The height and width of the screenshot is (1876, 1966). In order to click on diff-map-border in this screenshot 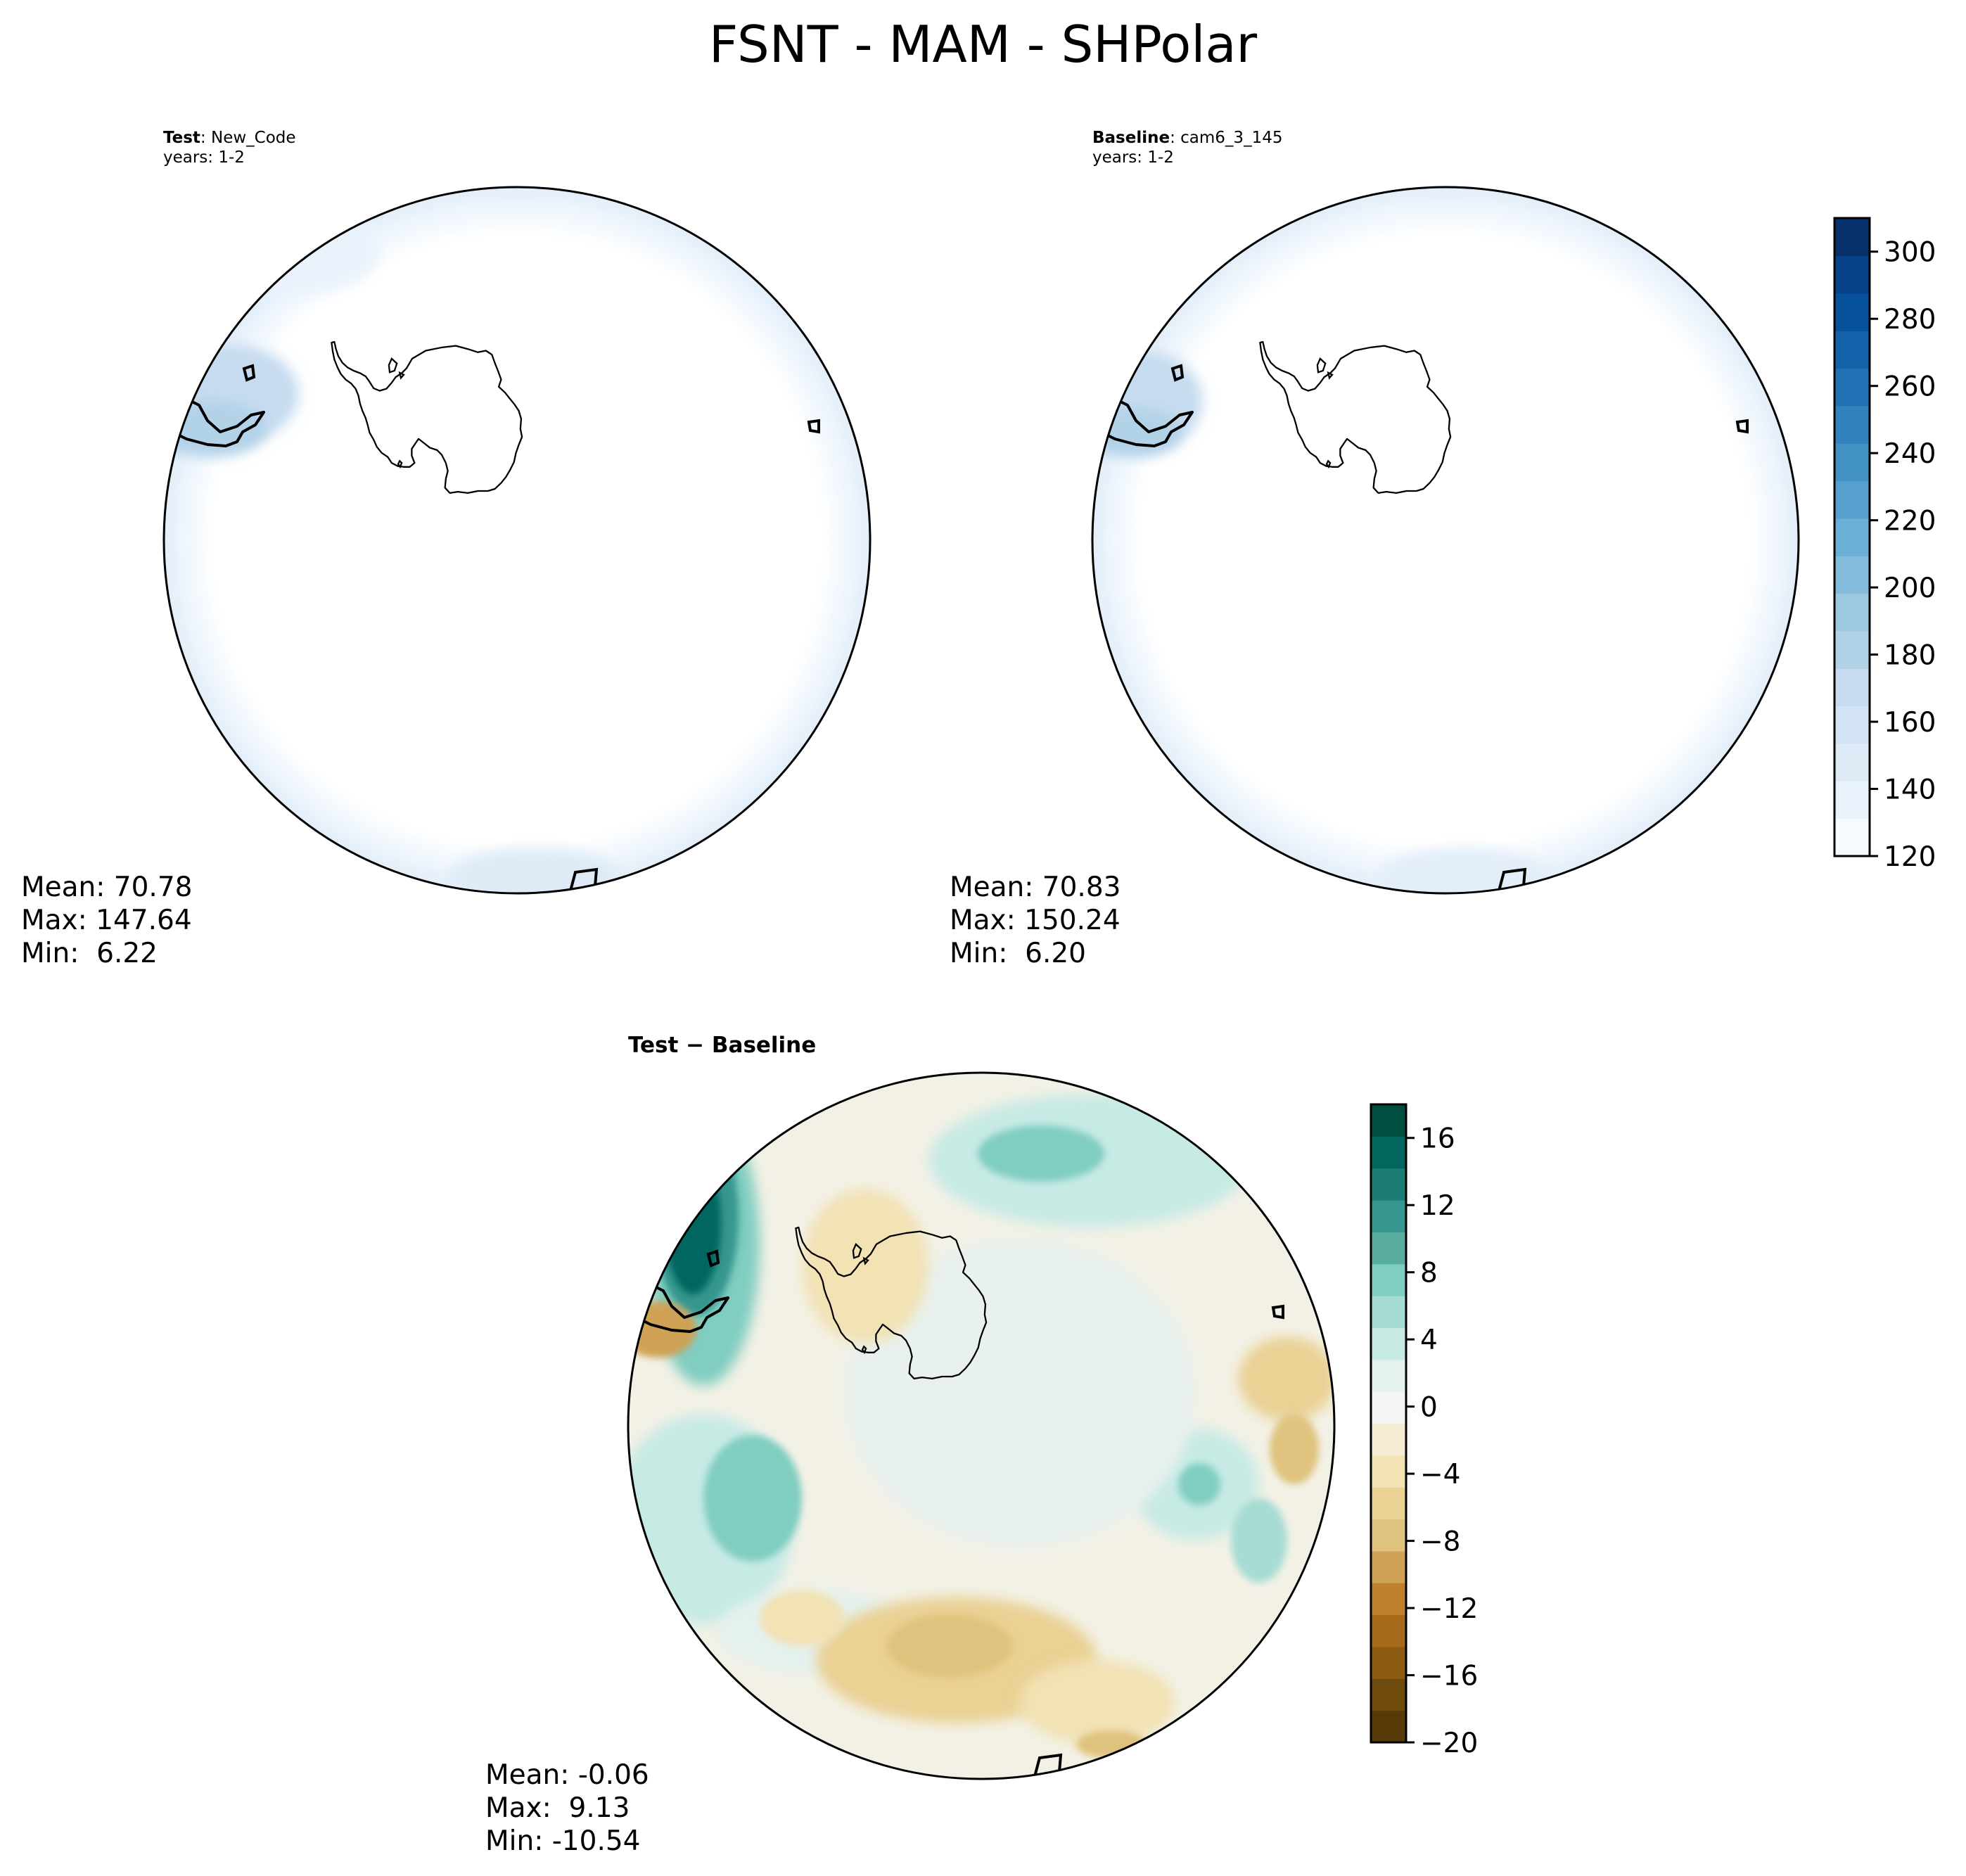, I will do `click(981, 1425)`.